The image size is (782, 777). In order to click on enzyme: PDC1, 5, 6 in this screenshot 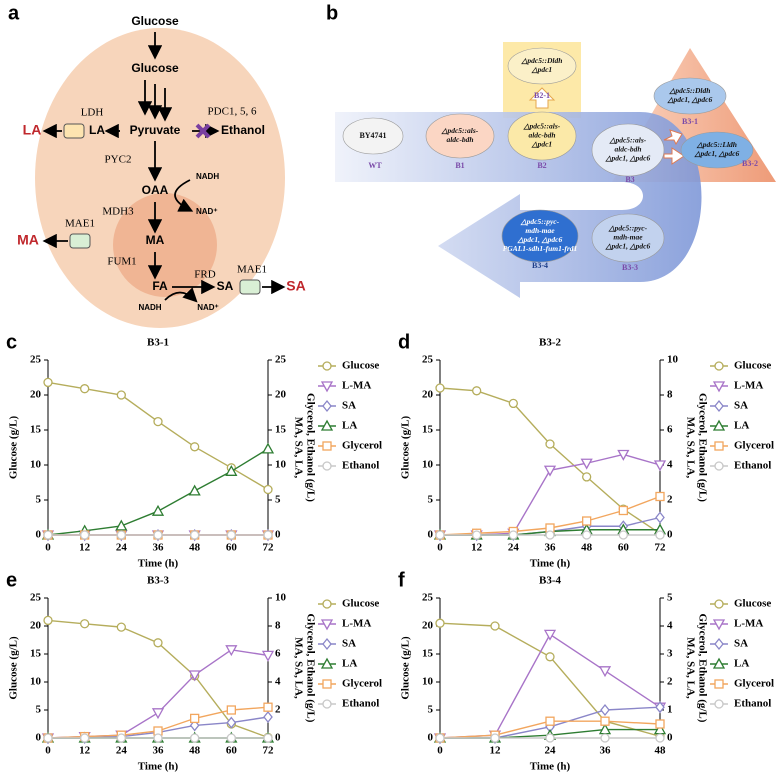, I will do `click(232, 112)`.